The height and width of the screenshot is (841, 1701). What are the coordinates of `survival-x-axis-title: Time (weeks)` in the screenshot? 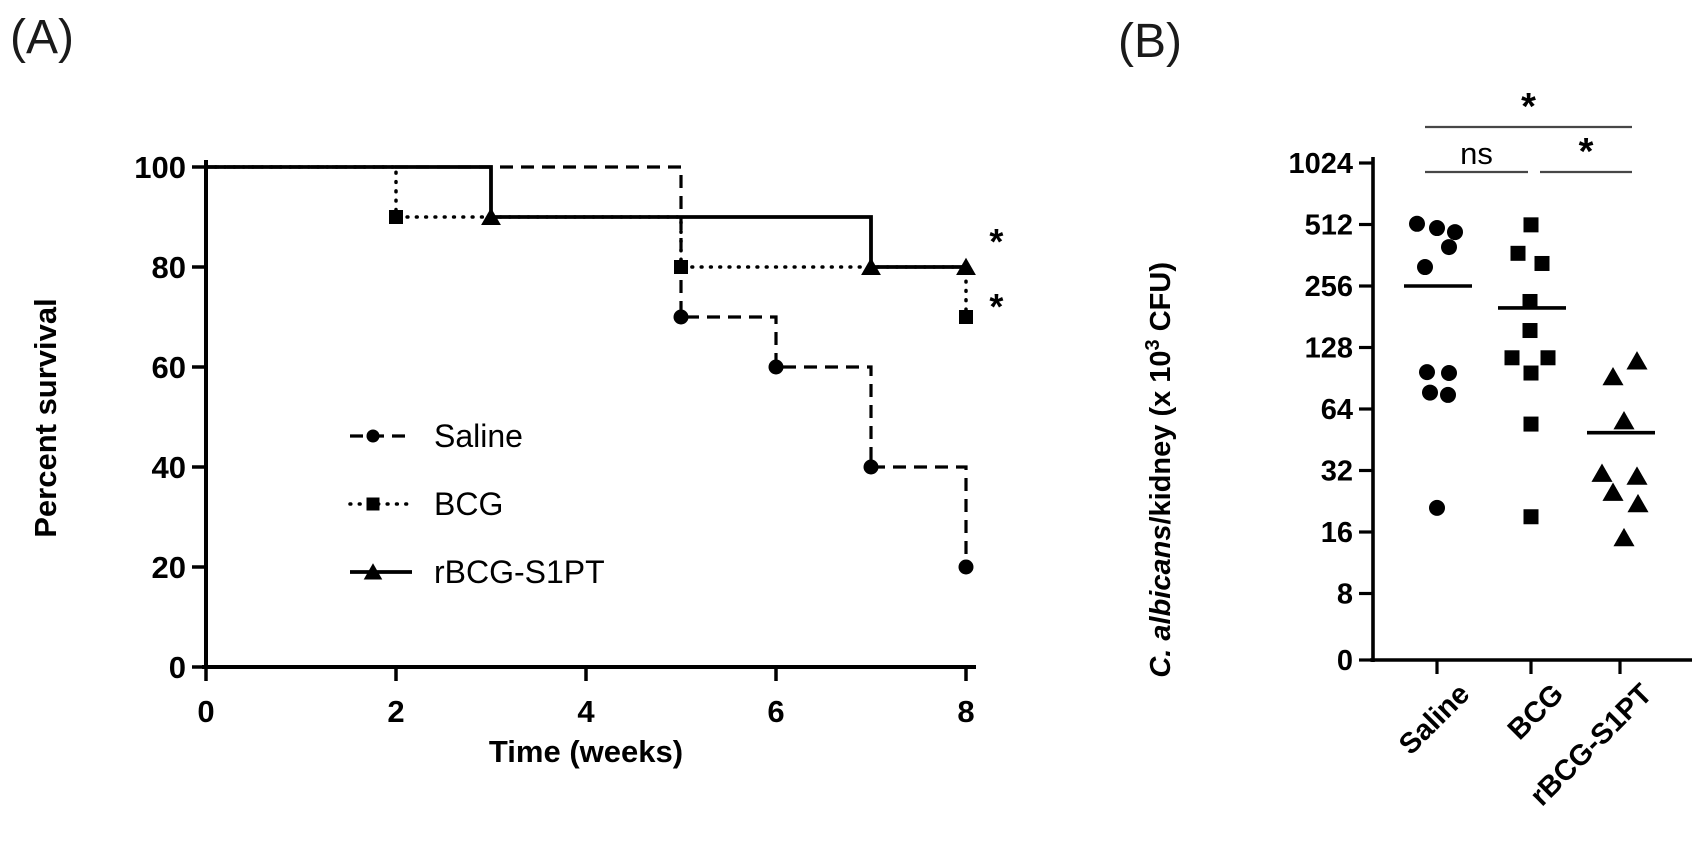 It's located at (586, 751).